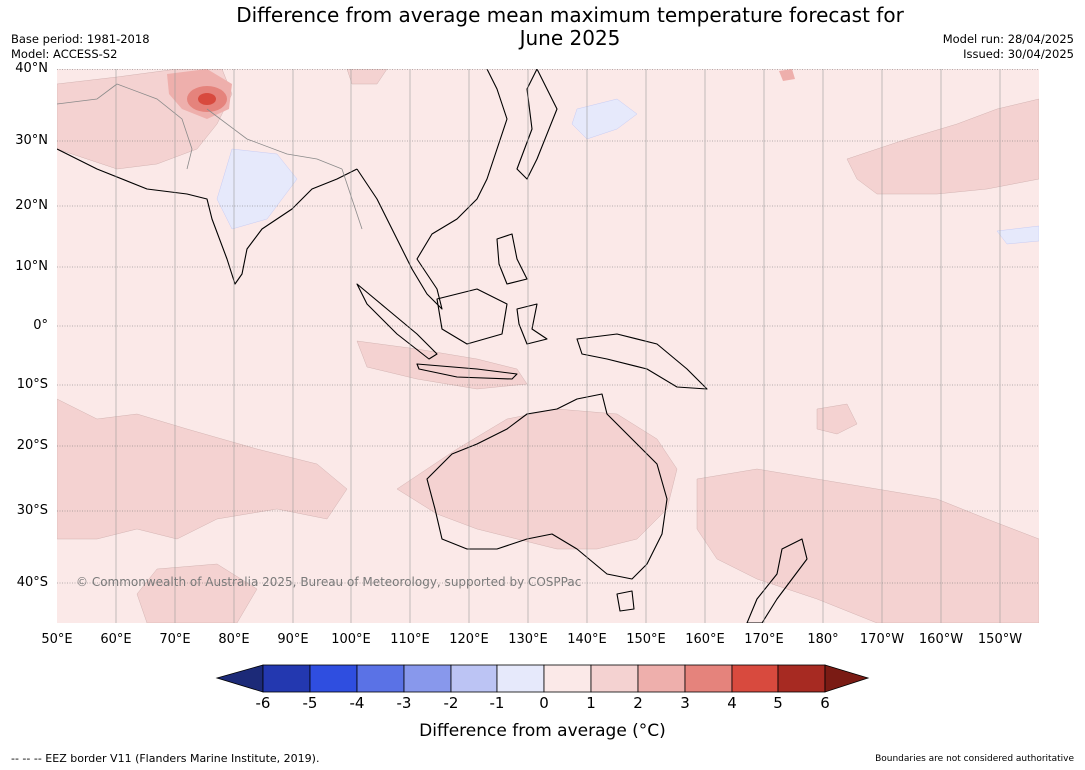 This screenshot has width=1085, height=770. What do you see at coordinates (823, 639) in the screenshot?
I see `lon-label-180: 180°` at bounding box center [823, 639].